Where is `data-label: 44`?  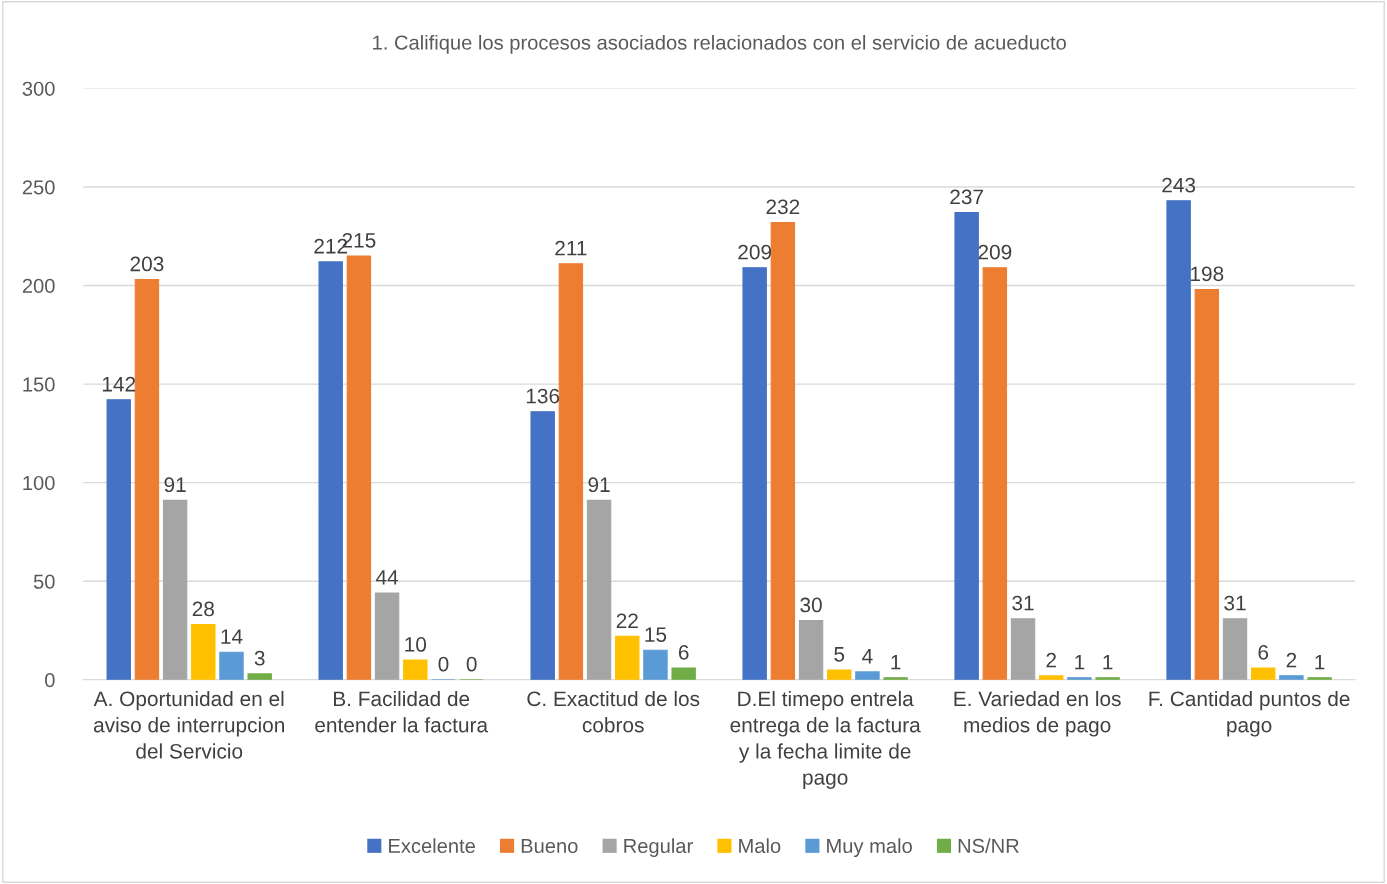 data-label: 44 is located at coordinates (387, 577).